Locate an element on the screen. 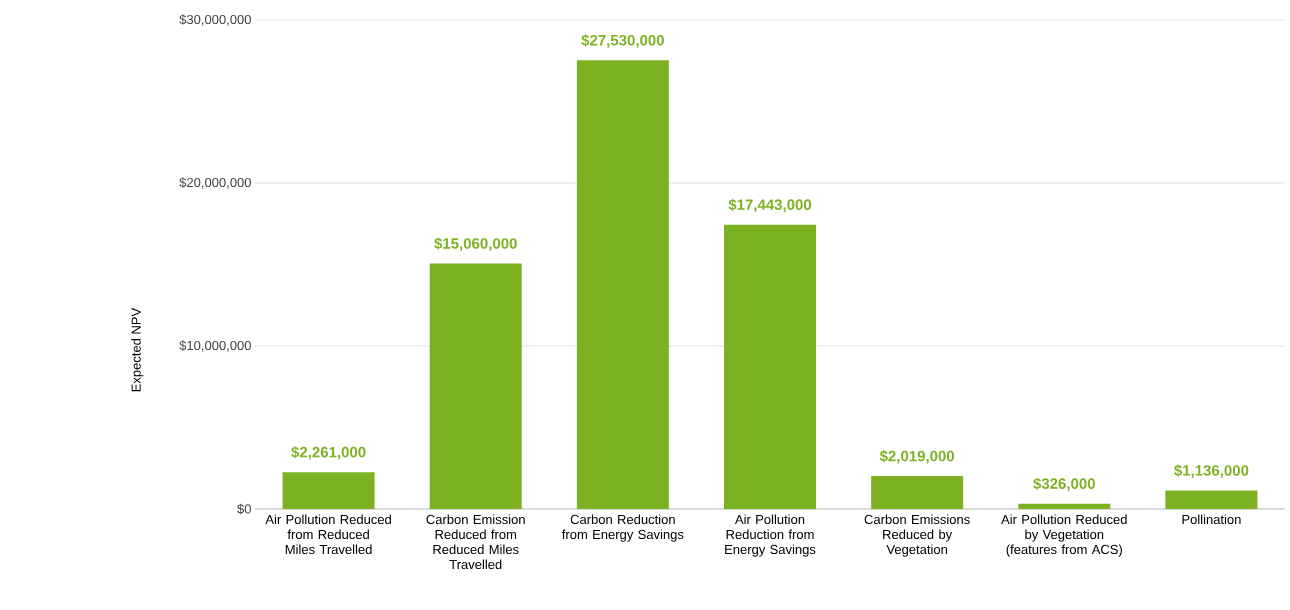 Image resolution: width=1290 pixels, height=610 pixels. data-label: $326,000 is located at coordinates (1064, 484).